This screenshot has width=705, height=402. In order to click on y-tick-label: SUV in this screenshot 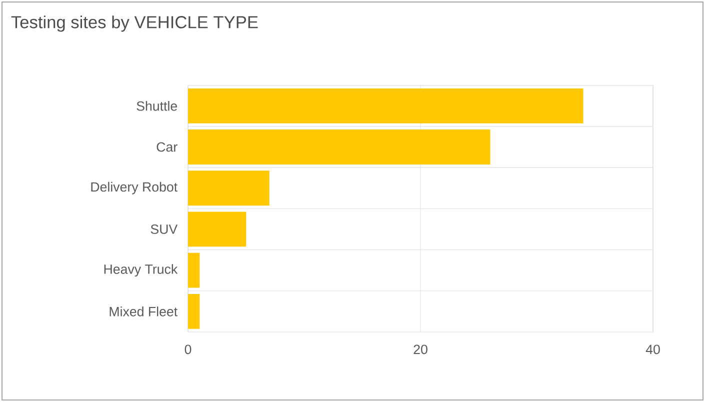, I will do `click(164, 229)`.